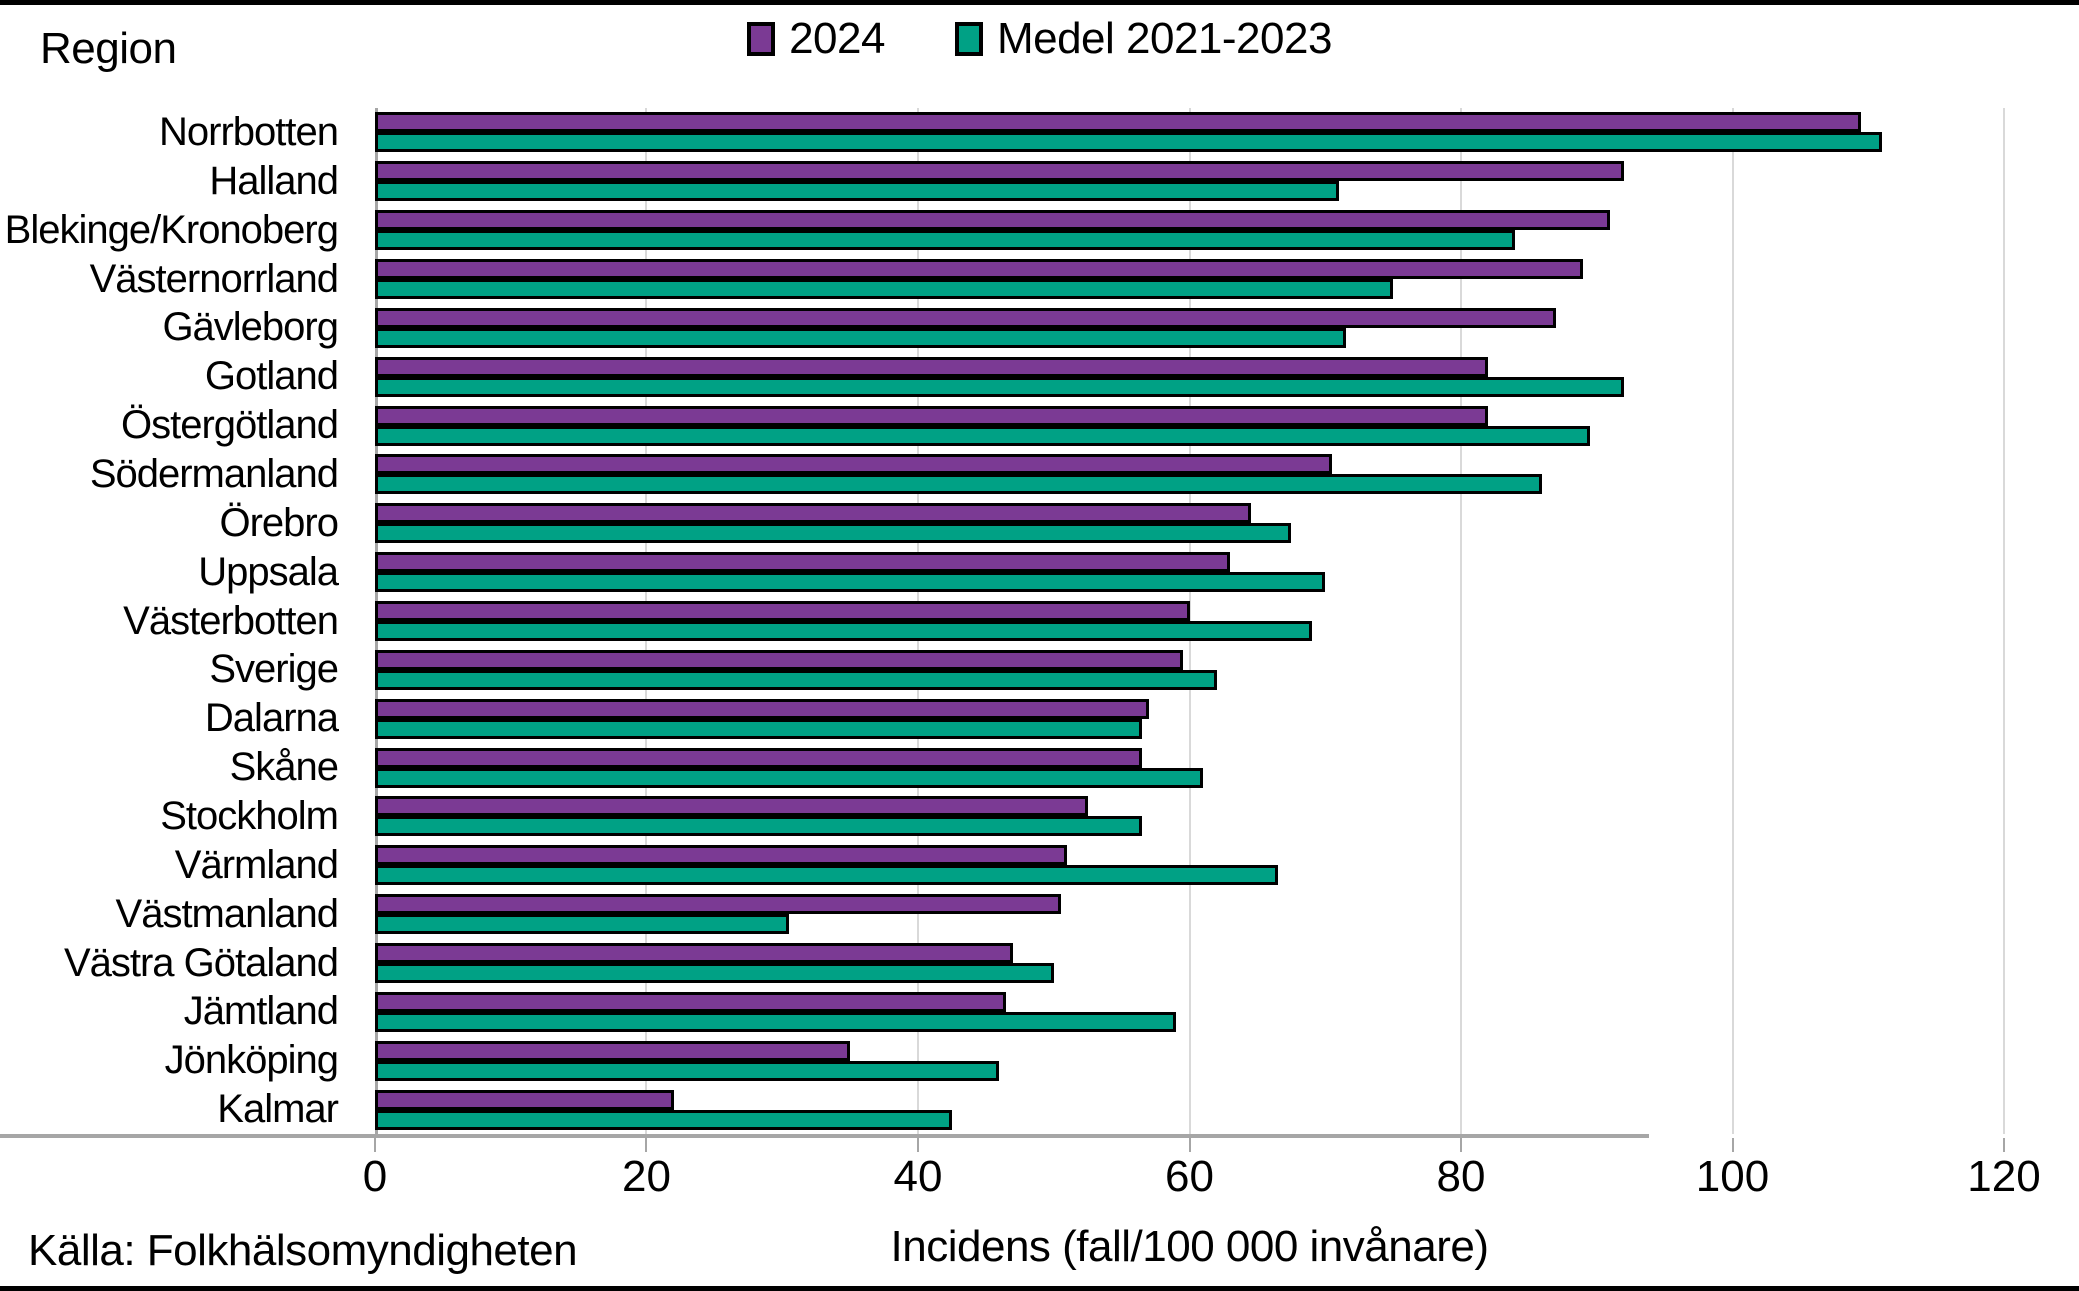  What do you see at coordinates (251, 1060) in the screenshot?
I see `category-label: Jönköping` at bounding box center [251, 1060].